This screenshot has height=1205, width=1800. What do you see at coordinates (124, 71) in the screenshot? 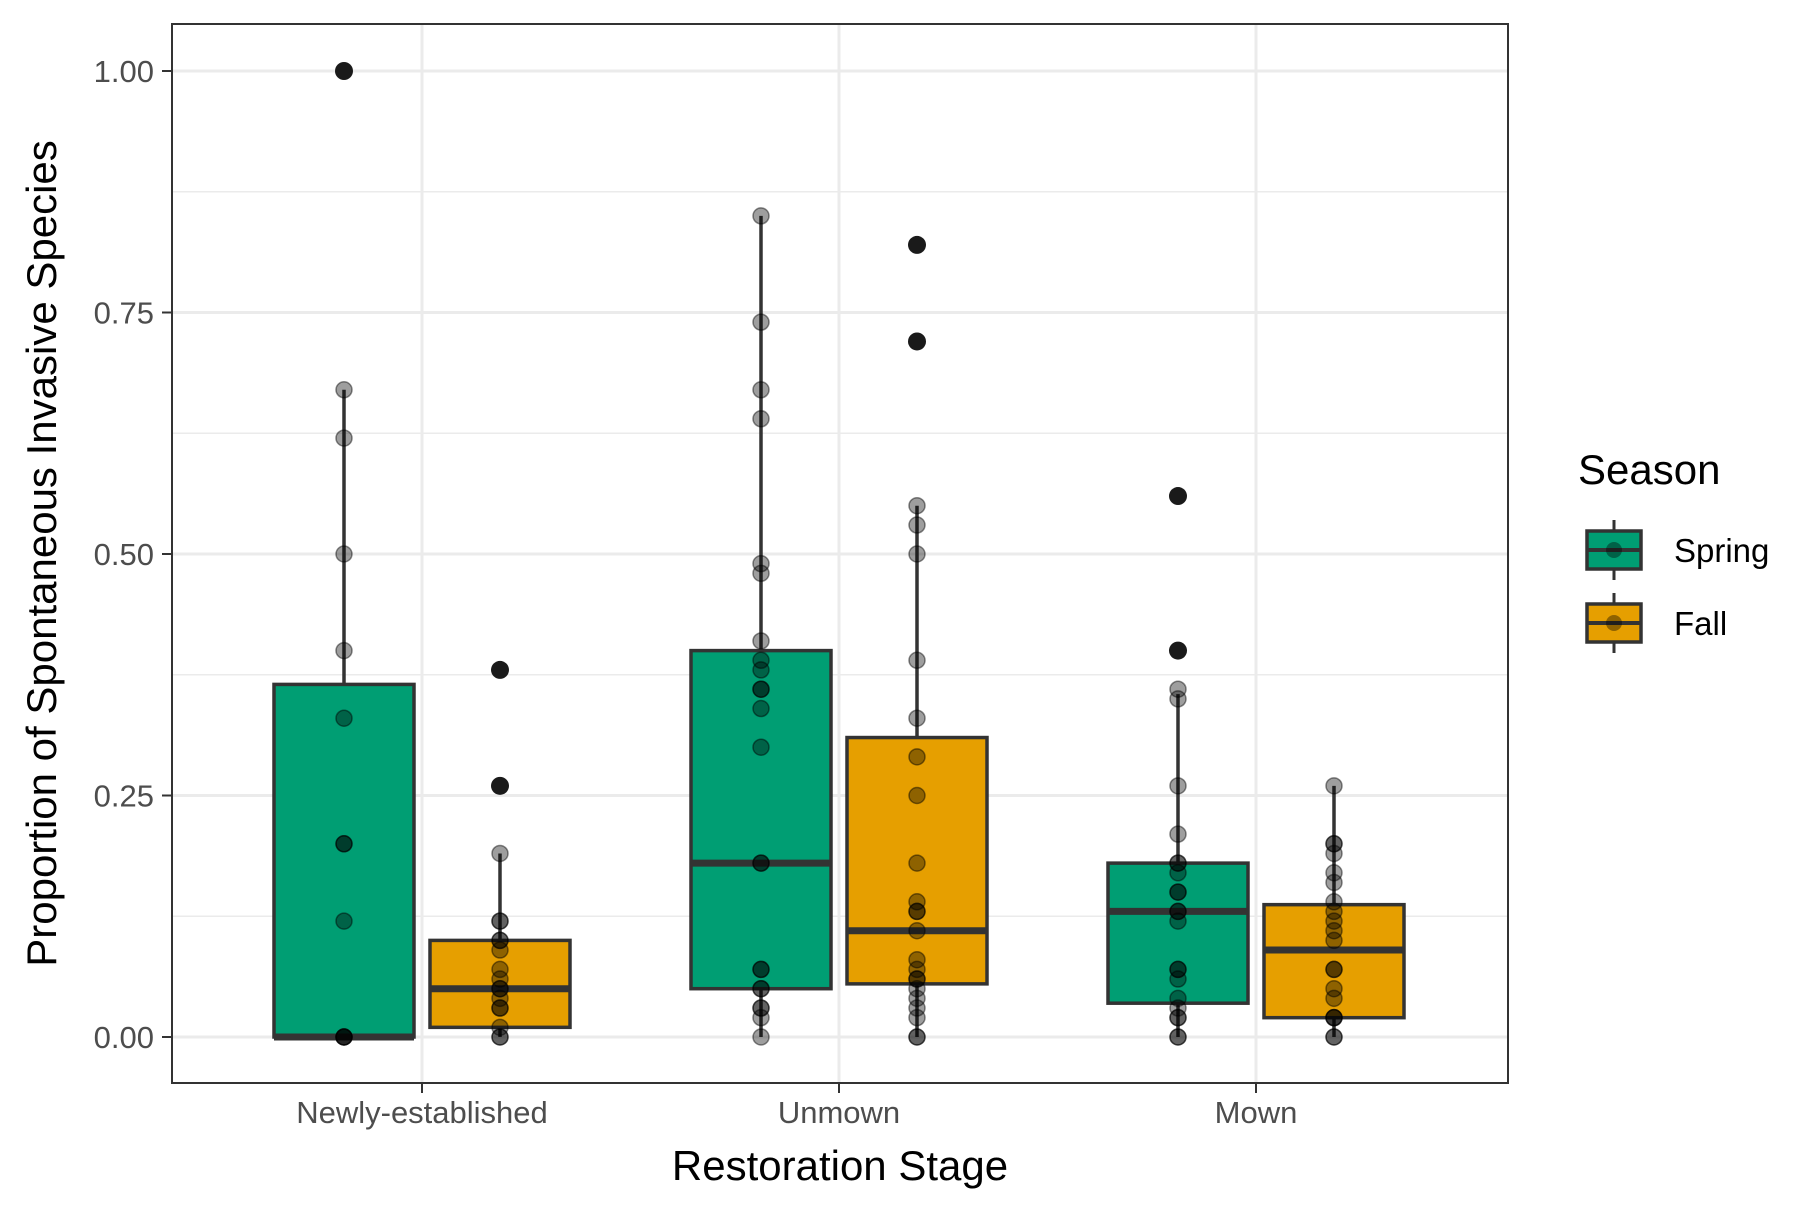
I see `y-tick-label: 1.00` at bounding box center [124, 71].